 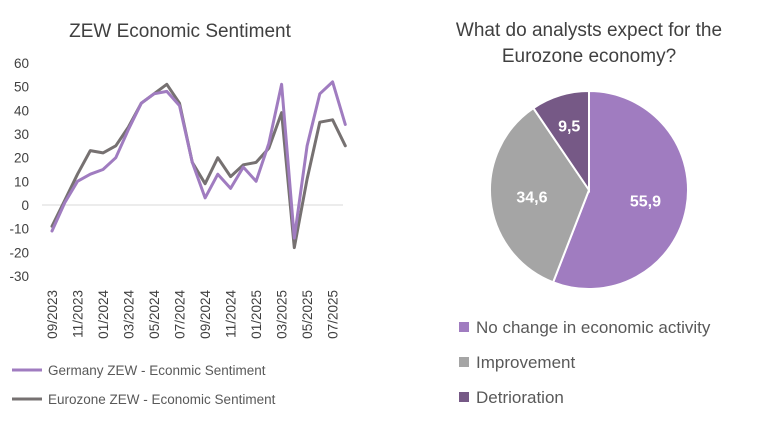 What do you see at coordinates (154, 314) in the screenshot?
I see `x-tick-label: 05/2024` at bounding box center [154, 314].